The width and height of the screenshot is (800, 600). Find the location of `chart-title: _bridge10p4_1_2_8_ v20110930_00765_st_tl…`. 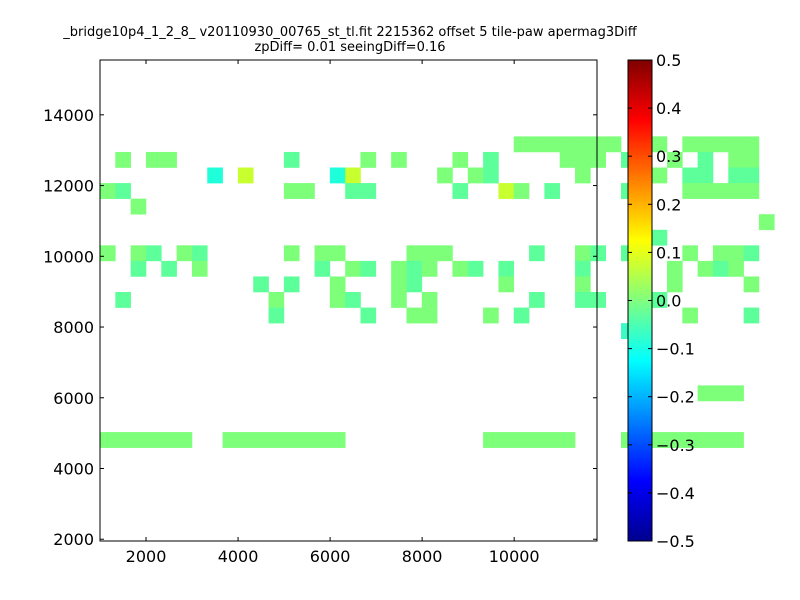

chart-title: _bridge10p4_1_2_8_ v20110930_00765_st_tl… is located at coordinates (350, 32).